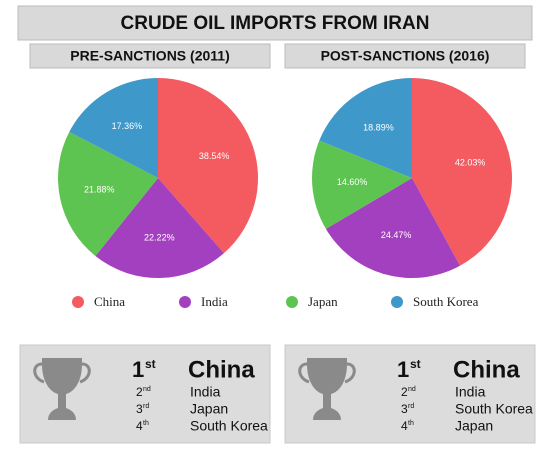 This screenshot has height=450, width=550. I want to click on slice-label: 17.36%, so click(127, 126).